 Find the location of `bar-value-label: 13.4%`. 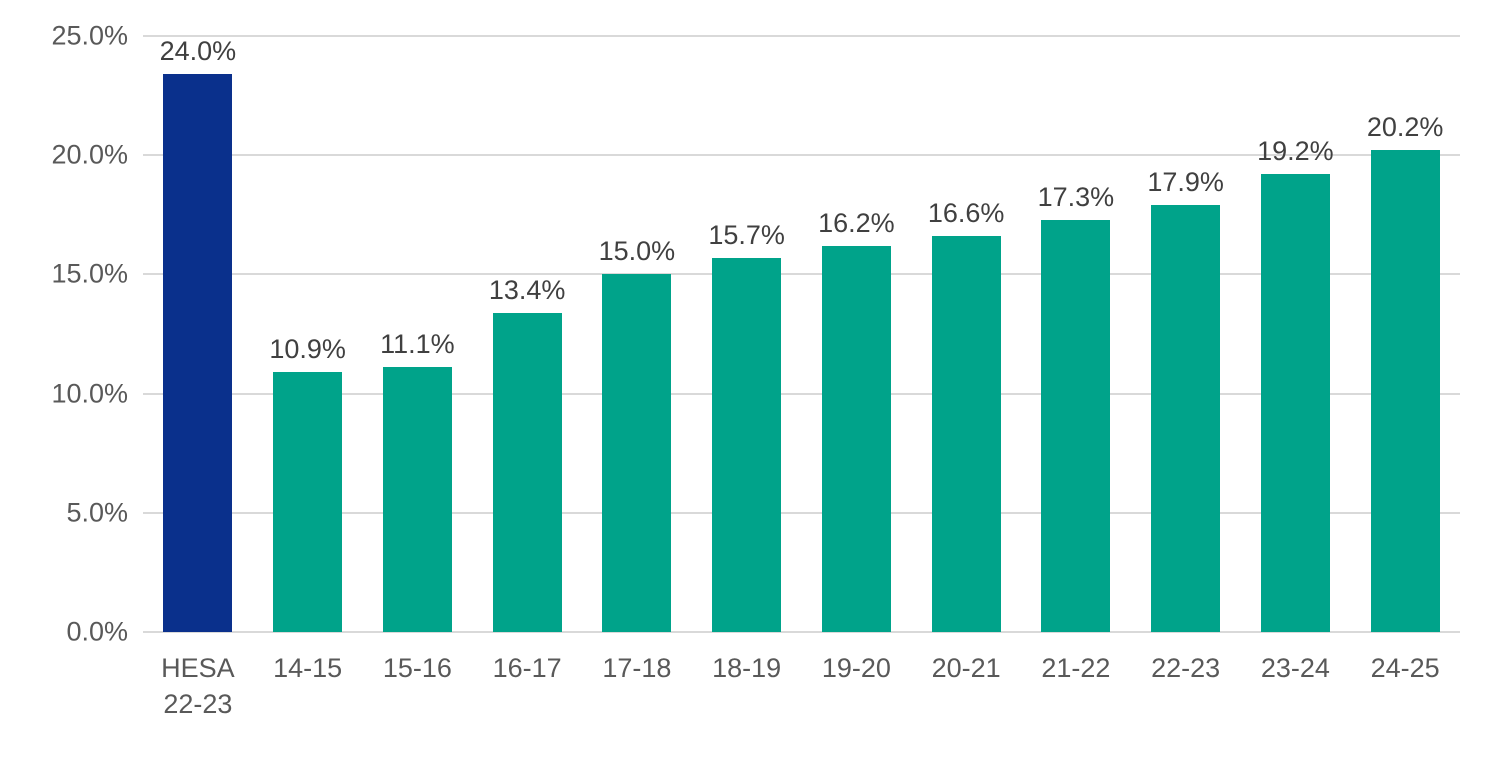

bar-value-label: 13.4% is located at coordinates (527, 289).